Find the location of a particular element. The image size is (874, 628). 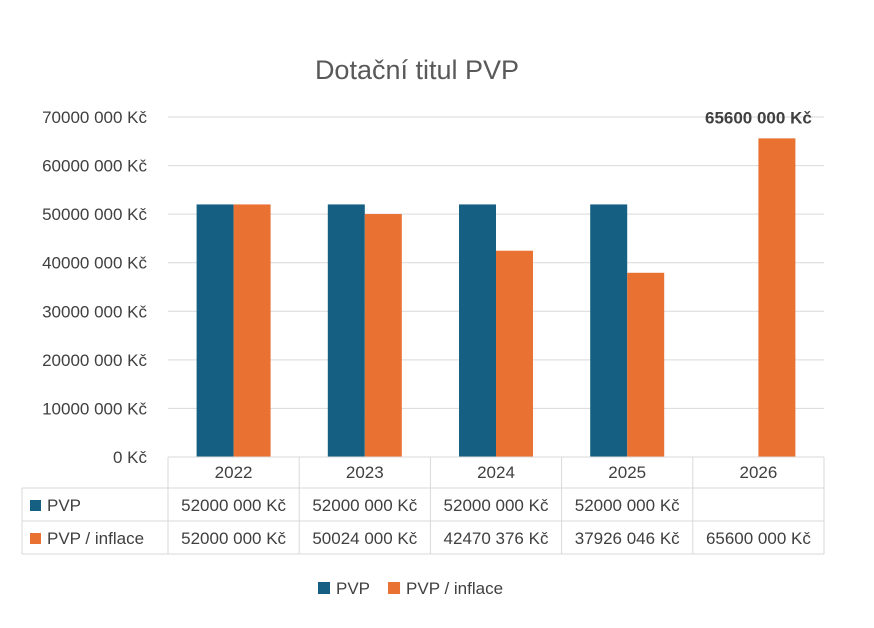

y-tick-label: 30000 000 Kč is located at coordinates (94, 311).